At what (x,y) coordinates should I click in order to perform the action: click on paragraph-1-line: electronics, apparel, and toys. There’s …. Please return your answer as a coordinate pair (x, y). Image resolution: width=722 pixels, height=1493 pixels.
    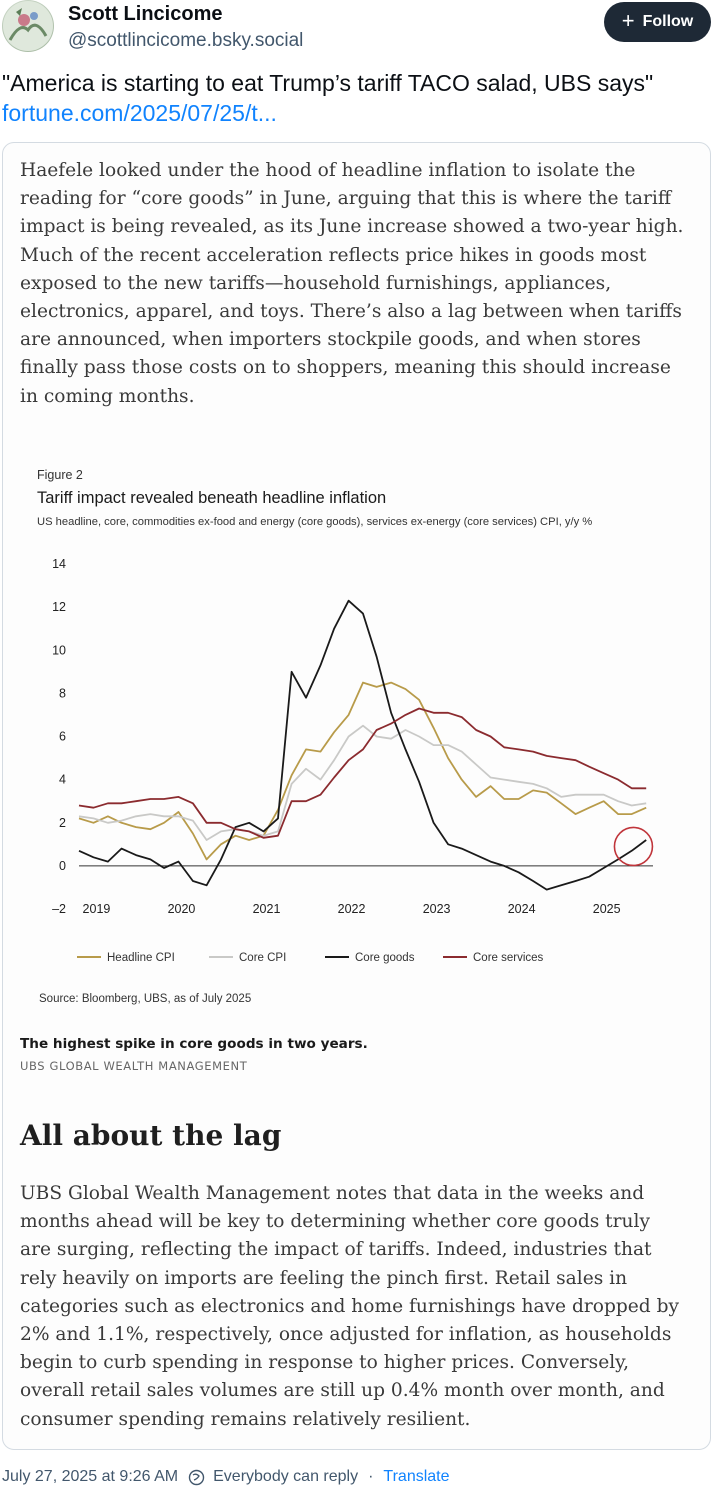
    Looking at the image, I should click on (351, 312).